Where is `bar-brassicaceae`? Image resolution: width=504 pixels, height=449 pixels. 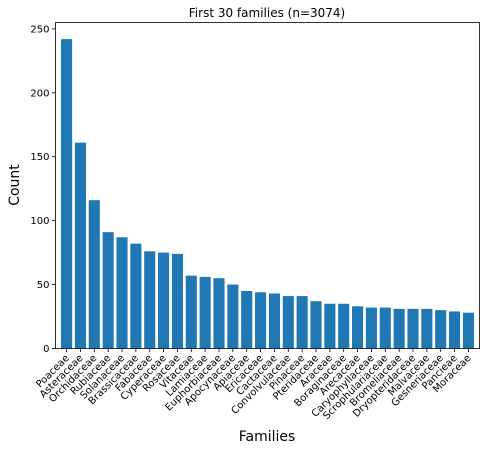
bar-brassicaceae is located at coordinates (136, 296).